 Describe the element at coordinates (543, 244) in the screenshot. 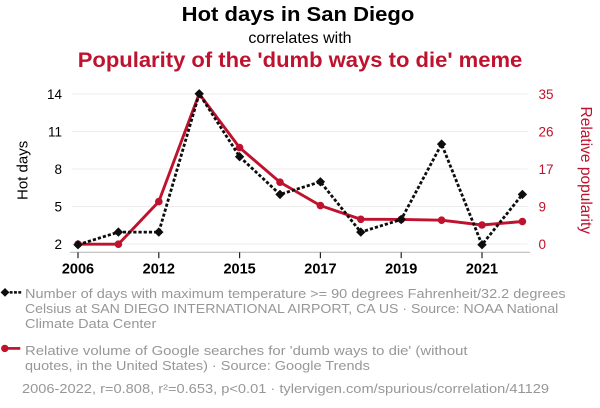

I see `svg-text: 0` at that location.